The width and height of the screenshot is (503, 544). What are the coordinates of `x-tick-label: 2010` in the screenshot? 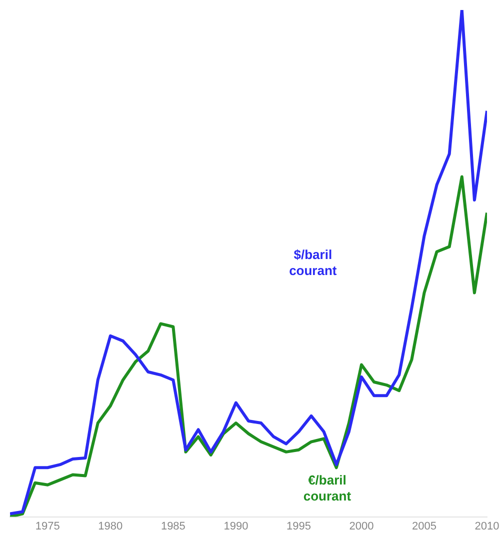 It's located at (487, 526).